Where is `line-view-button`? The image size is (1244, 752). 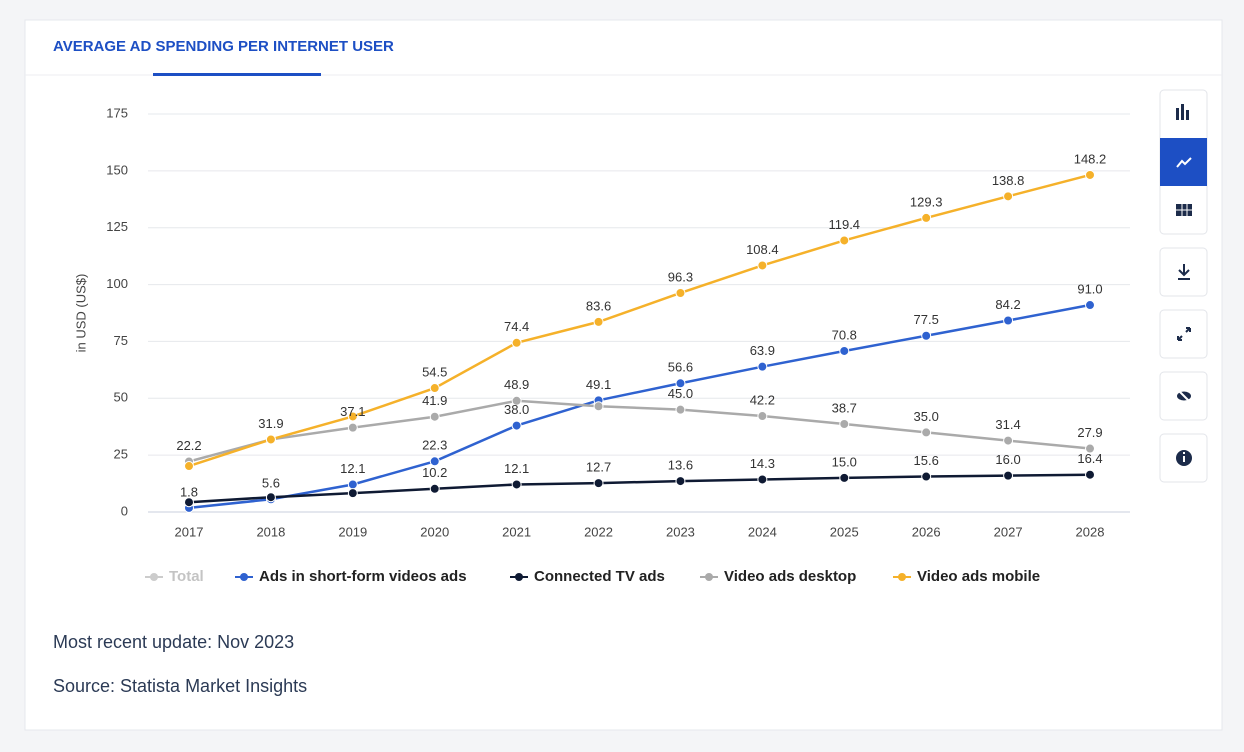
line-view-button is located at coordinates (1183, 162).